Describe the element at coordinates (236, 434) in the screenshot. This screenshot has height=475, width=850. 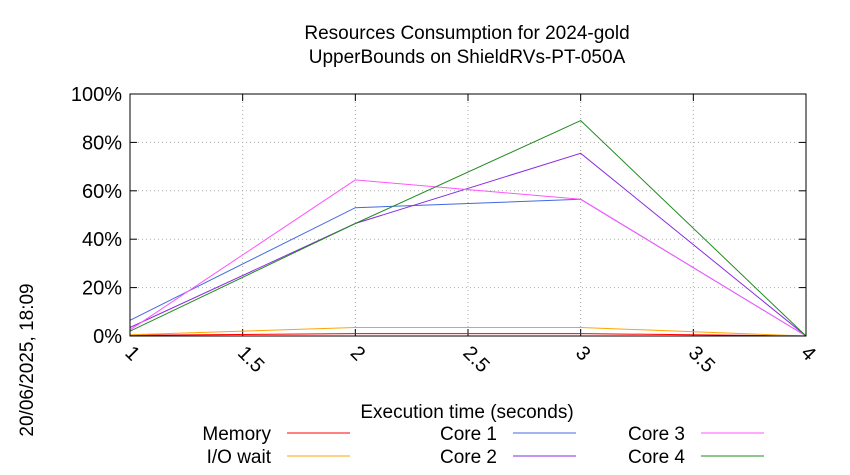
I see `legend-label-memory: Memory` at that location.